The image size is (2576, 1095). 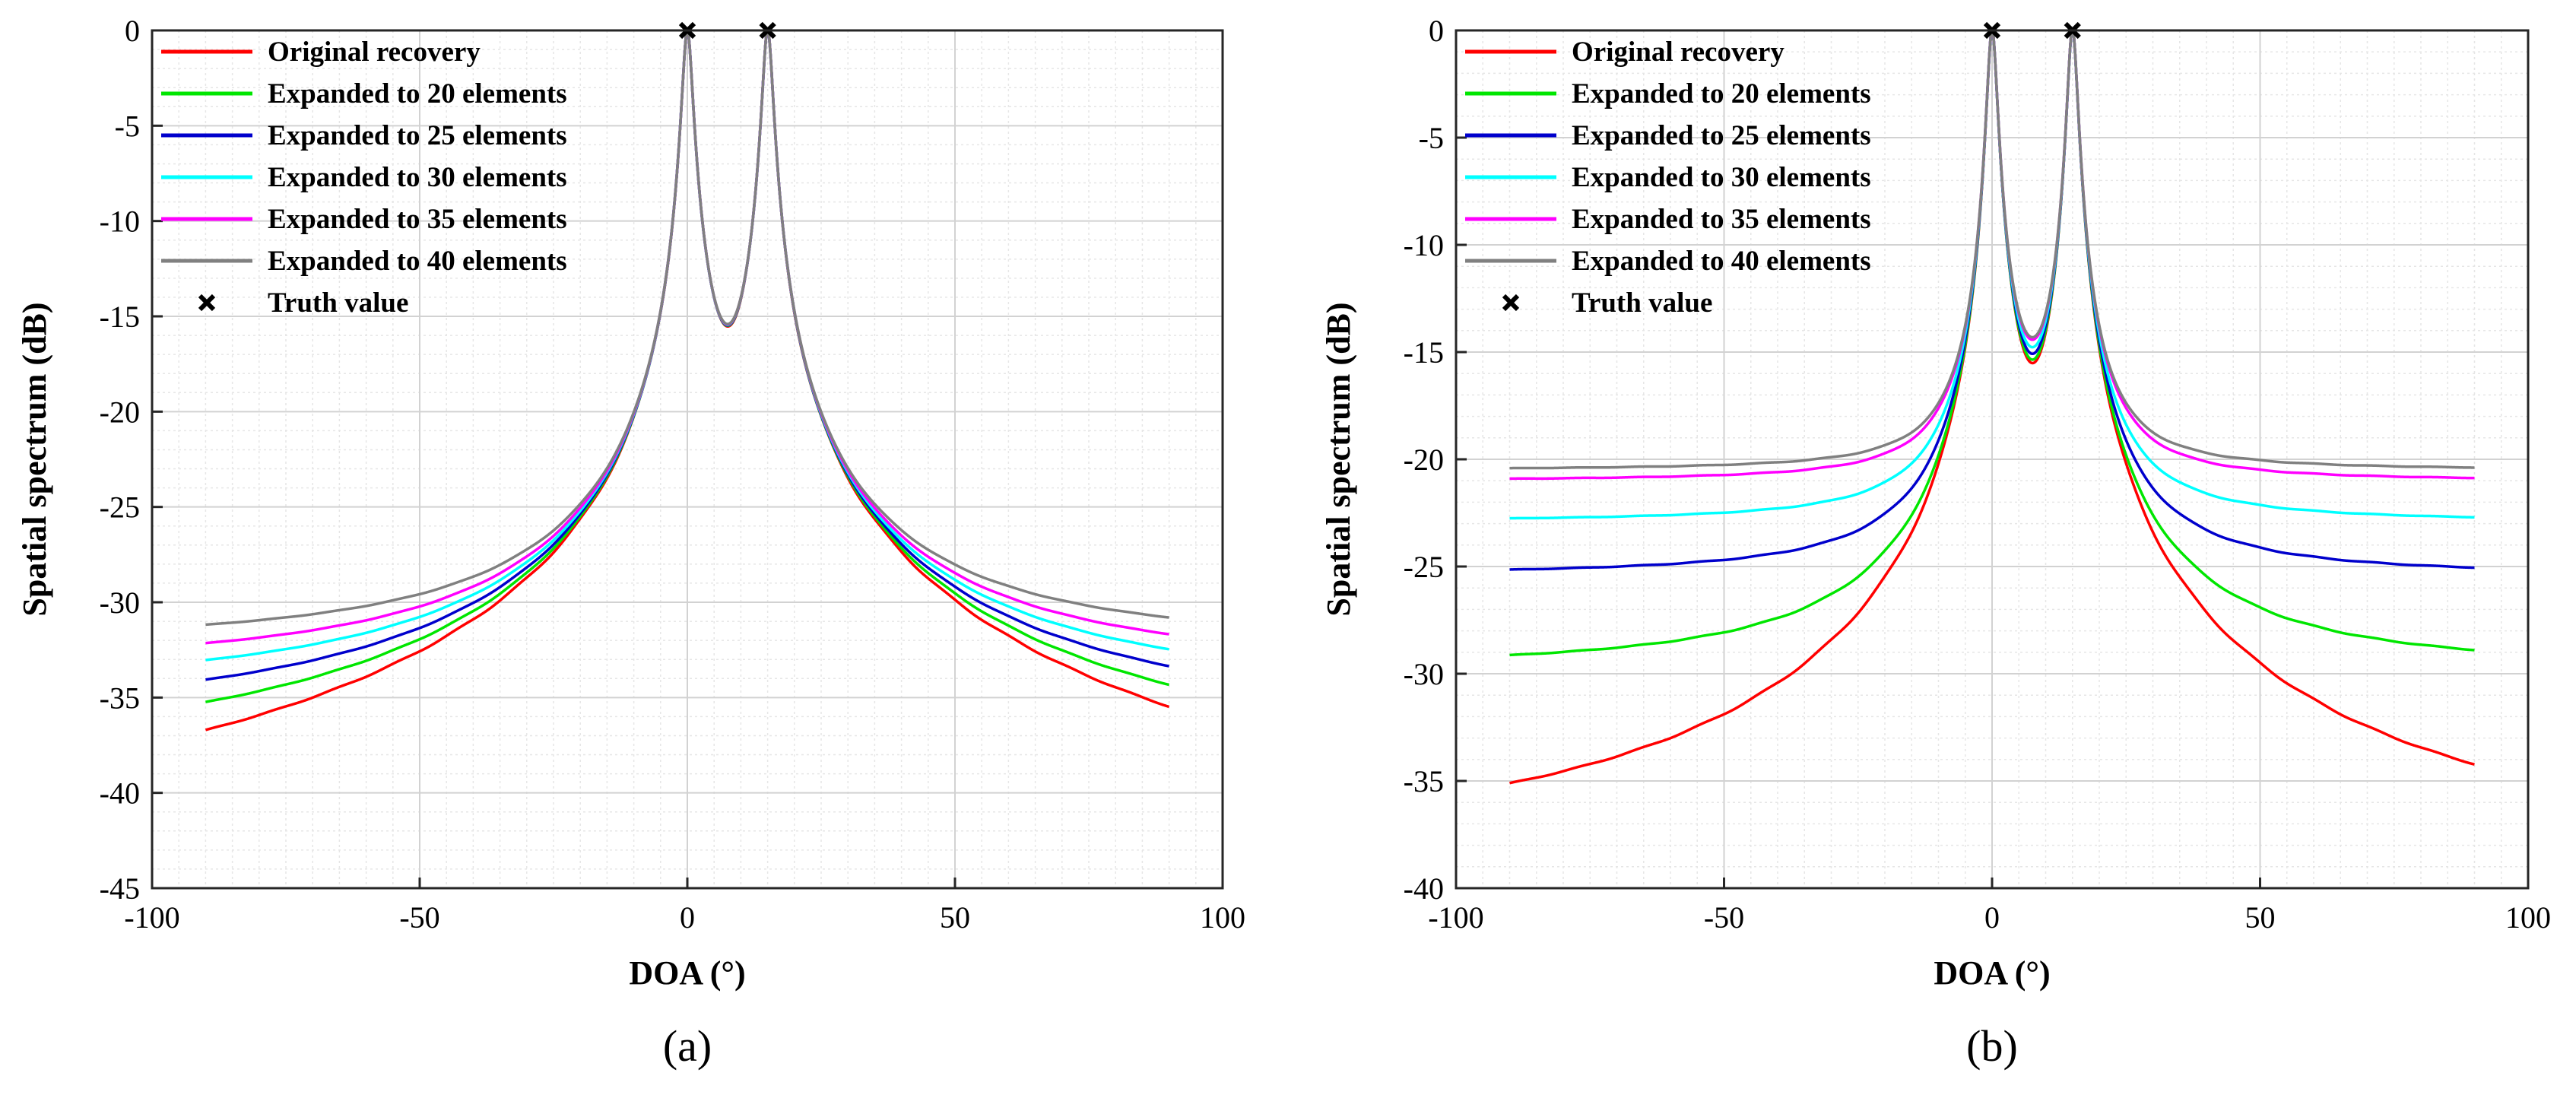 I want to click on y-tick-label: -45, so click(x=120, y=888).